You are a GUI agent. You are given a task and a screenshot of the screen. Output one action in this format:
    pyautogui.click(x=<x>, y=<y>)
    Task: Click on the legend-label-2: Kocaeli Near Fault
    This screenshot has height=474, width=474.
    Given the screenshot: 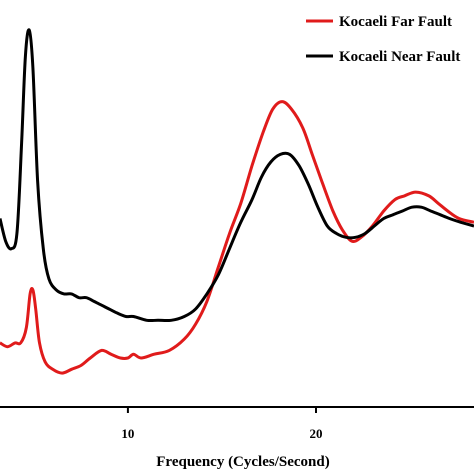 What is the action you would take?
    pyautogui.click(x=399, y=57)
    